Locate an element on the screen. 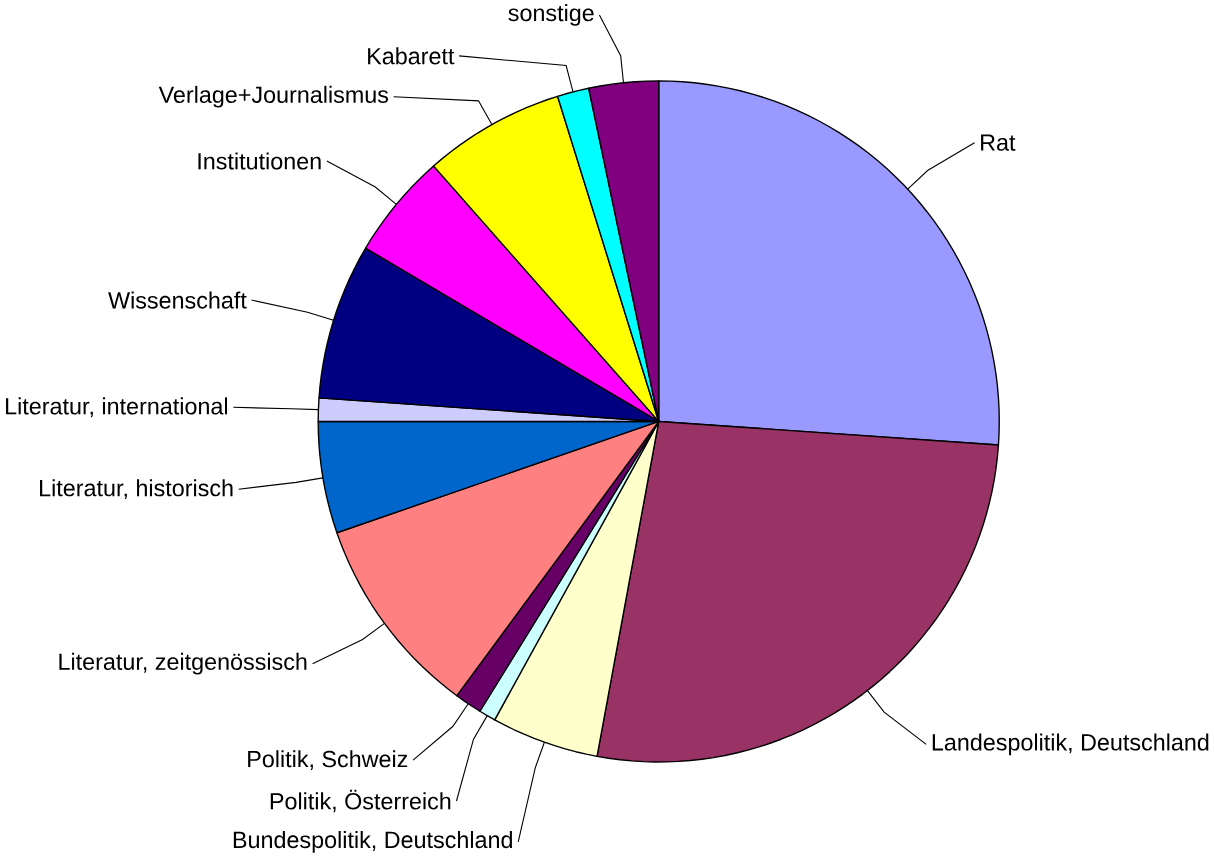  slice-label: Literatur, zeitgenössisch is located at coordinates (183, 663).